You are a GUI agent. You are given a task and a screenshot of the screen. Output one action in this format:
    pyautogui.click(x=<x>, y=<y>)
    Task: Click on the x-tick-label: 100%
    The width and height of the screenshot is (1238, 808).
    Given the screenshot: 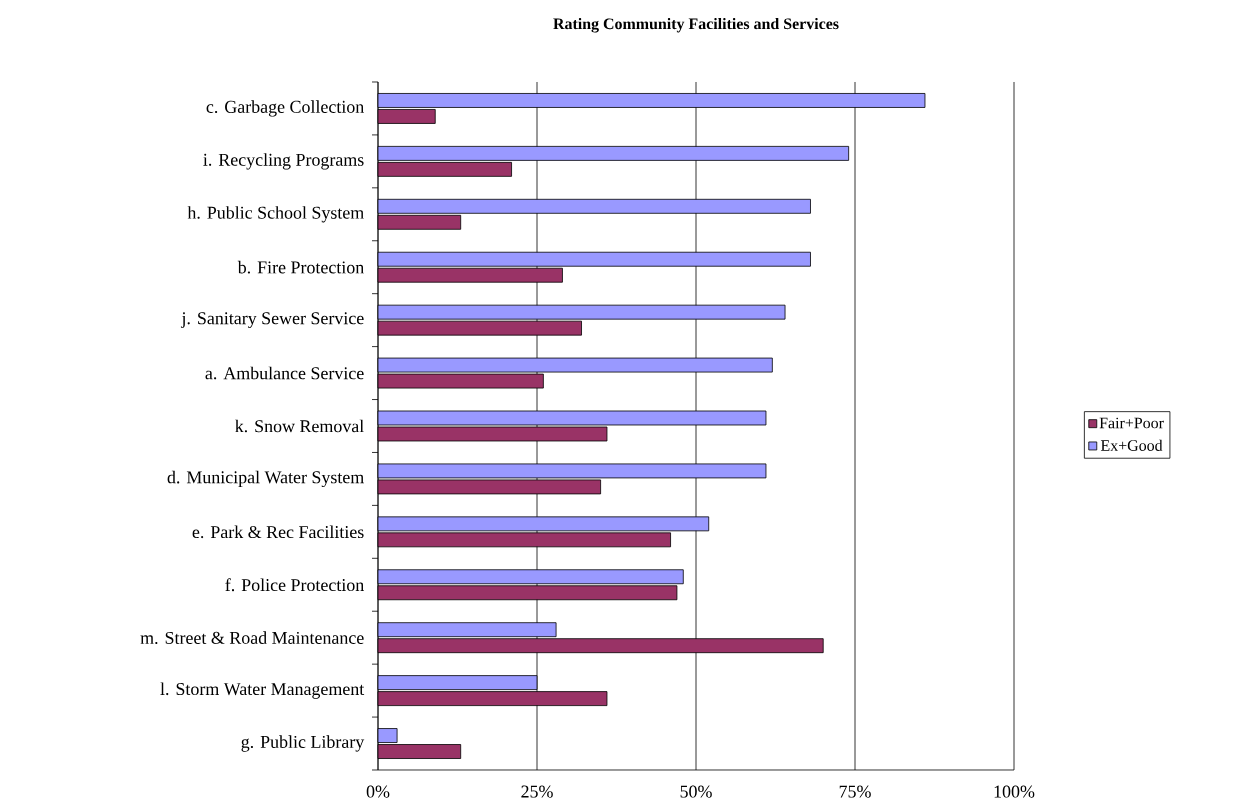 What is the action you would take?
    pyautogui.click(x=1014, y=791)
    